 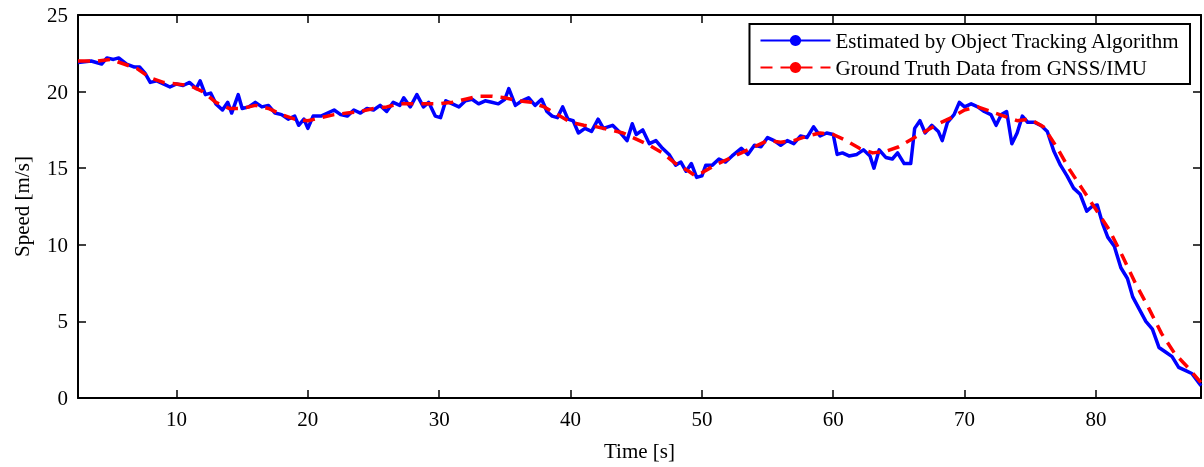 What do you see at coordinates (439, 418) in the screenshot?
I see `x-tick-label: 30` at bounding box center [439, 418].